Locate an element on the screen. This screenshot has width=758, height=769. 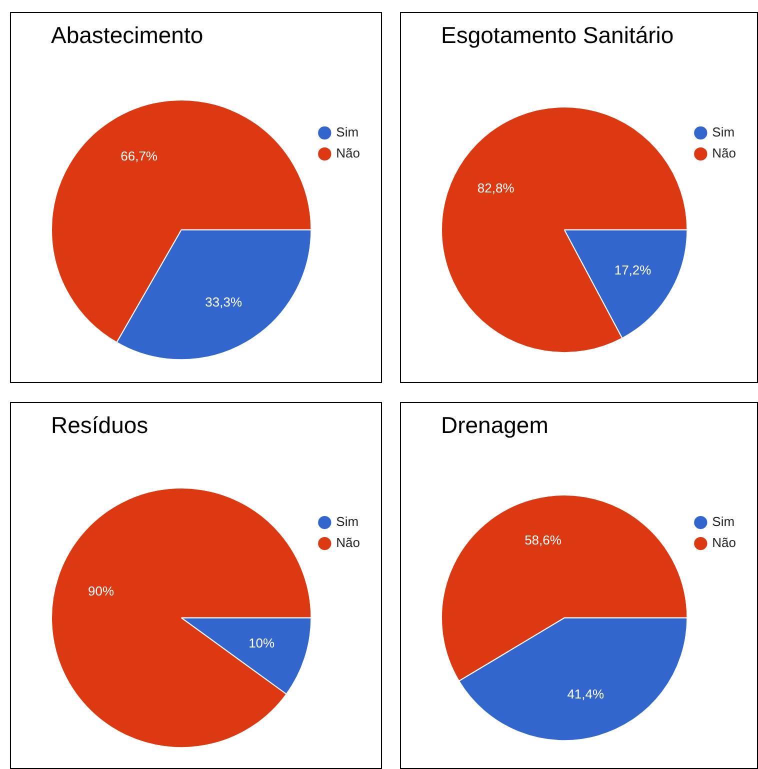
data-label: 58,6% is located at coordinates (543, 540).